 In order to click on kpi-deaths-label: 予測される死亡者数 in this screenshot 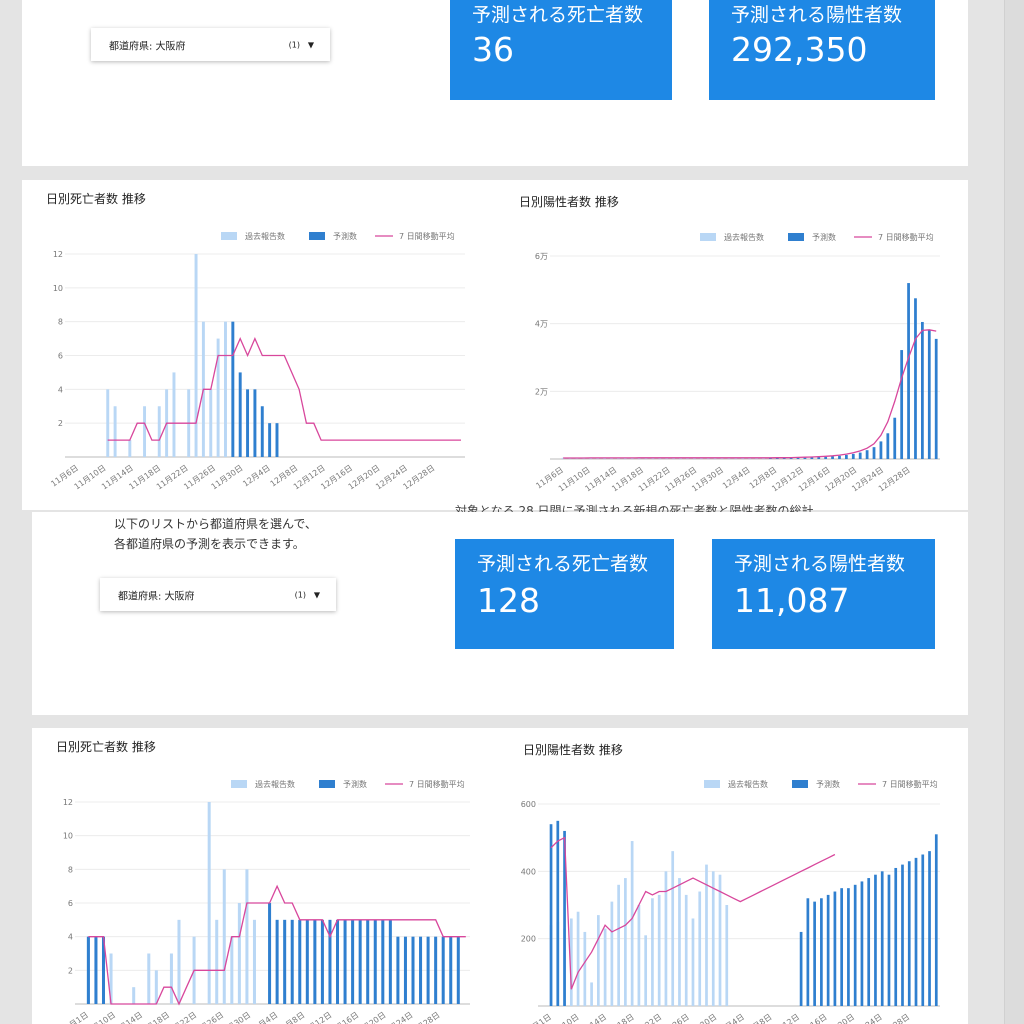, I will do `click(558, 15)`.